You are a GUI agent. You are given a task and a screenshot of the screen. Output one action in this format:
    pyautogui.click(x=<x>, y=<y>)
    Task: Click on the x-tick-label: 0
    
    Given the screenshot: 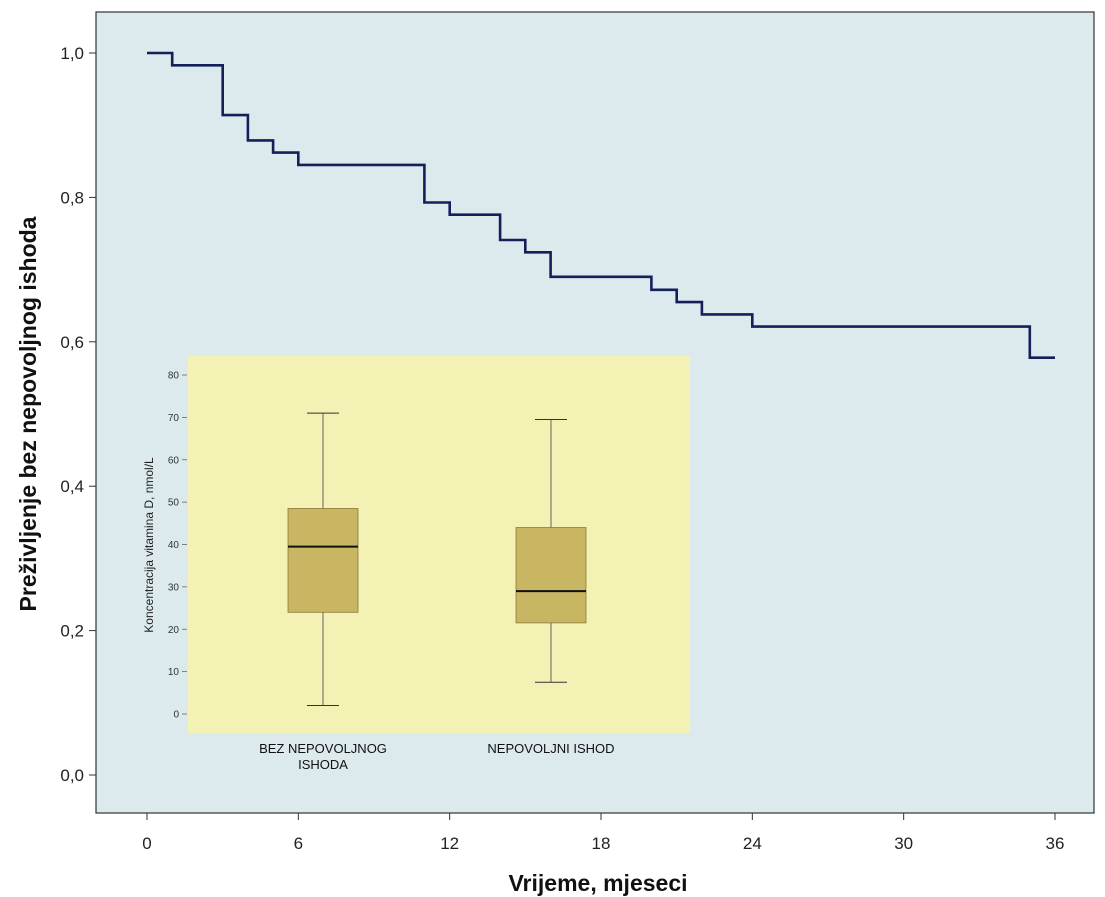 What is the action you would take?
    pyautogui.click(x=146, y=843)
    